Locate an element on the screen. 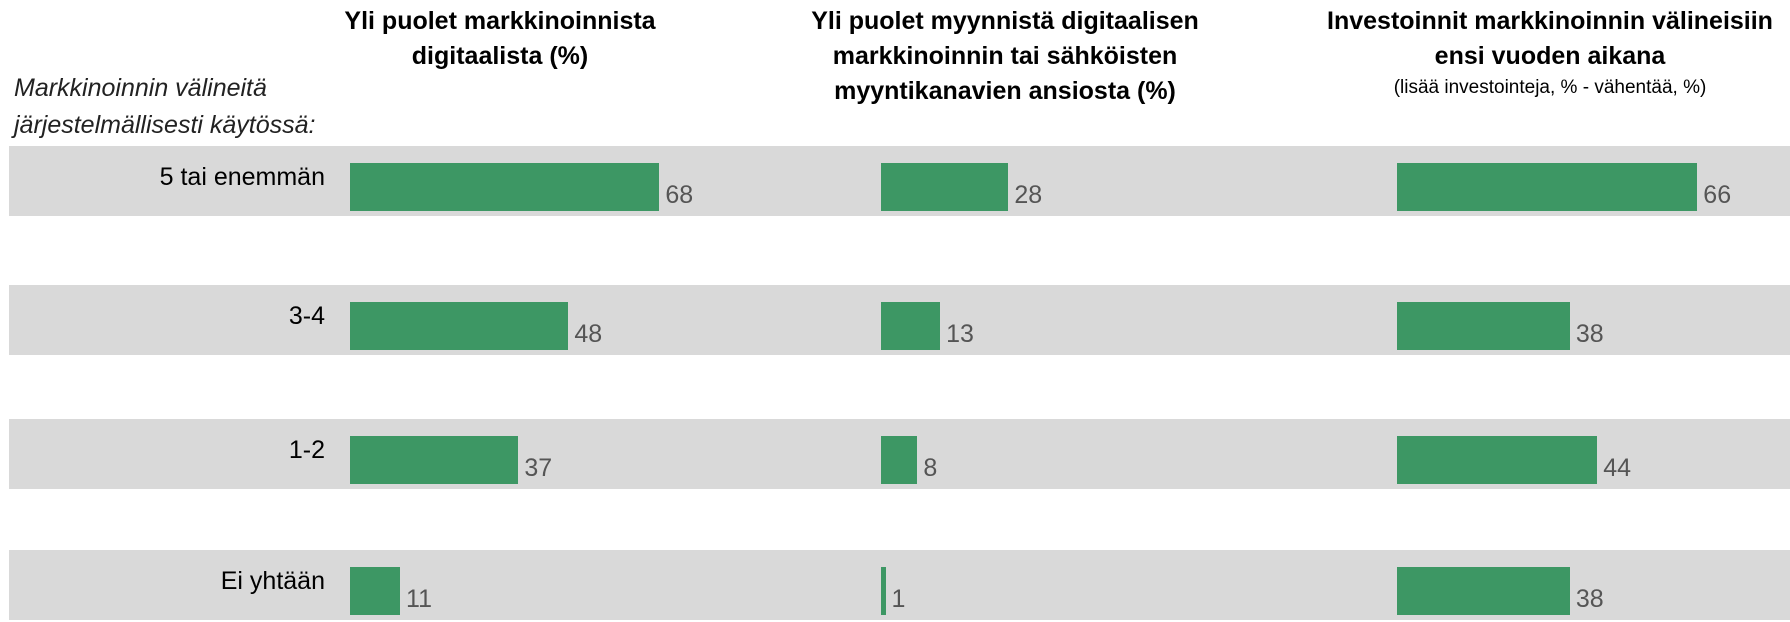  row-label: 3-4 is located at coordinates (306, 316).